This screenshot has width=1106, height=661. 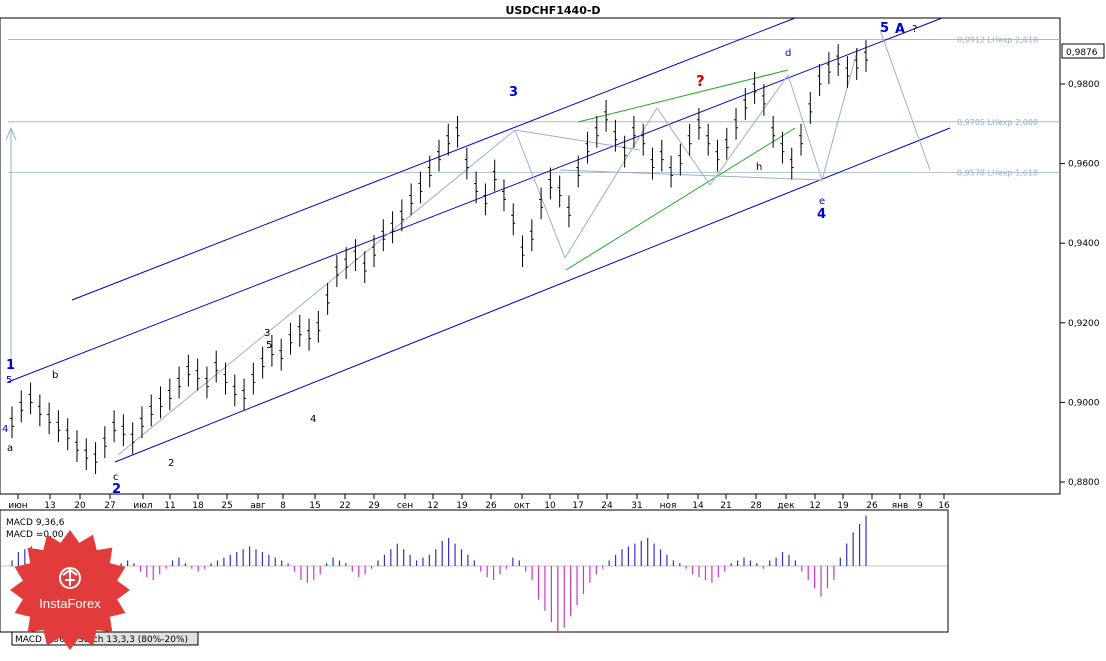 What do you see at coordinates (267, 333) in the screenshot?
I see `wave-label-3: 3` at bounding box center [267, 333].